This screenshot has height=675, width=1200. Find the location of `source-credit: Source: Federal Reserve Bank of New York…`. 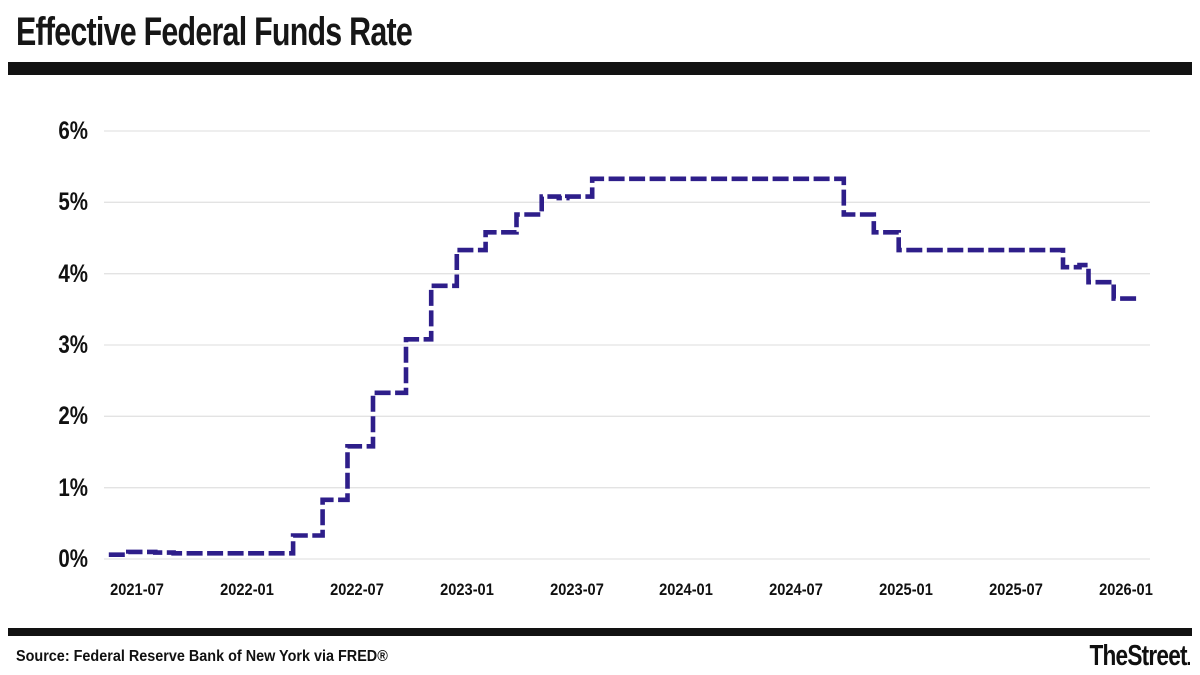

source-credit: Source: Federal Reserve Bank of New York… is located at coordinates (202, 656).